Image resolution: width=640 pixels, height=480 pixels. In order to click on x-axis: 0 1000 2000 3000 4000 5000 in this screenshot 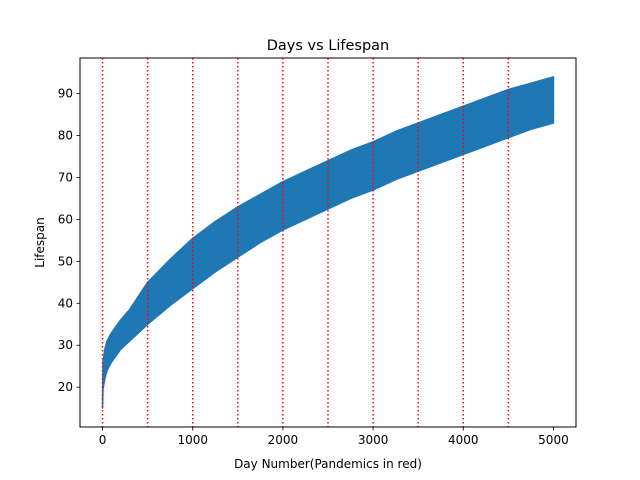, I will do `click(334, 437)`.